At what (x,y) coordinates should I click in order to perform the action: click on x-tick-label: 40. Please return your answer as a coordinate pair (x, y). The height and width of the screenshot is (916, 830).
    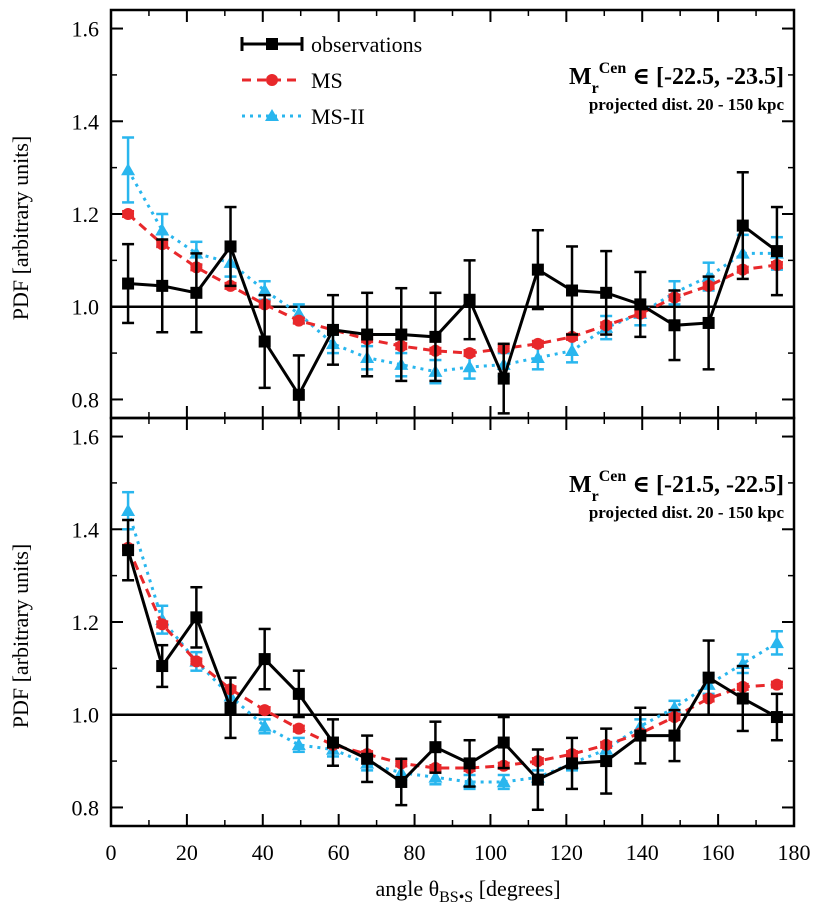
    Looking at the image, I should click on (263, 852).